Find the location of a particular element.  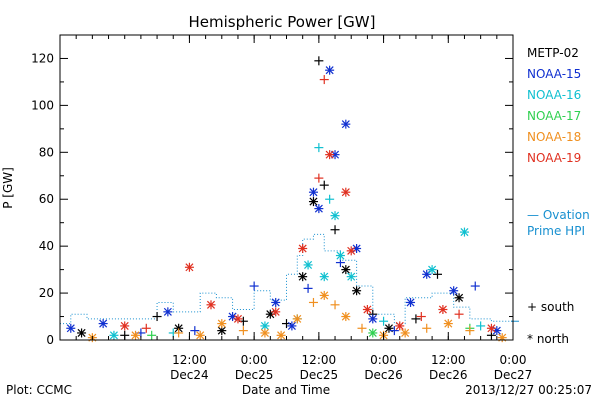

y-tick-label: 20 is located at coordinates (46, 293).